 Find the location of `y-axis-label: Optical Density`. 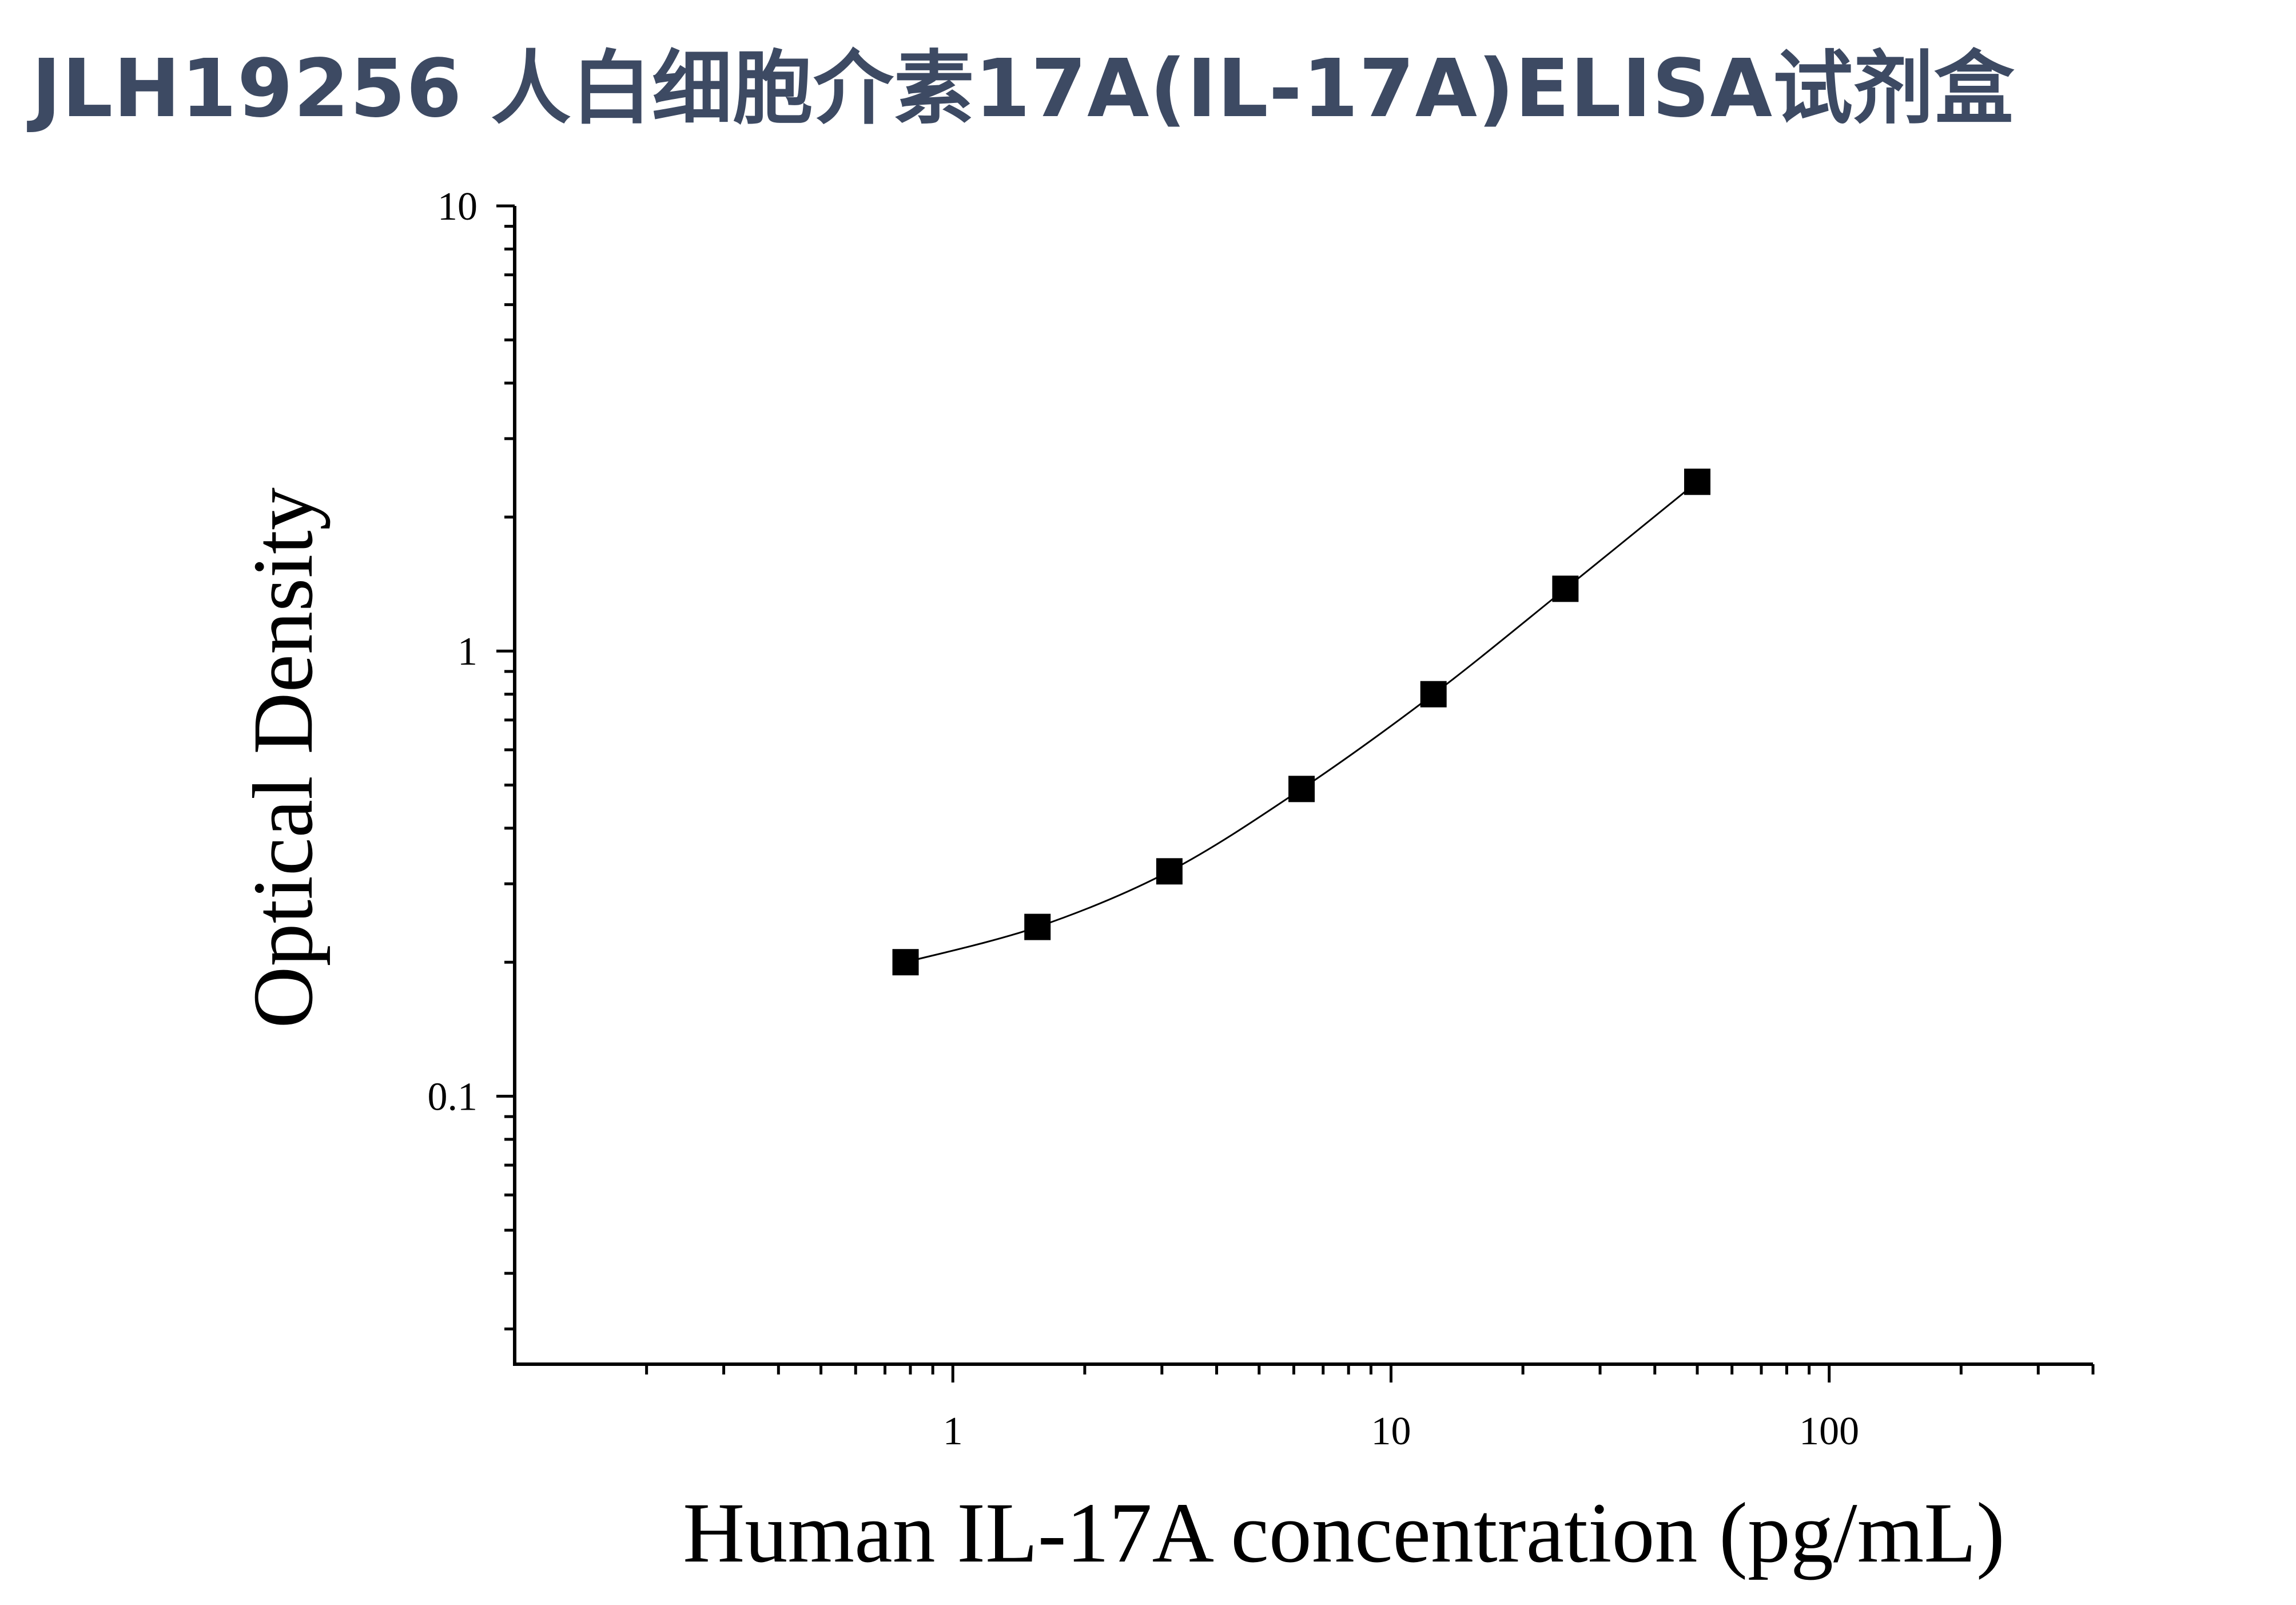

y-axis-label: Optical Density is located at coordinates (283, 757).